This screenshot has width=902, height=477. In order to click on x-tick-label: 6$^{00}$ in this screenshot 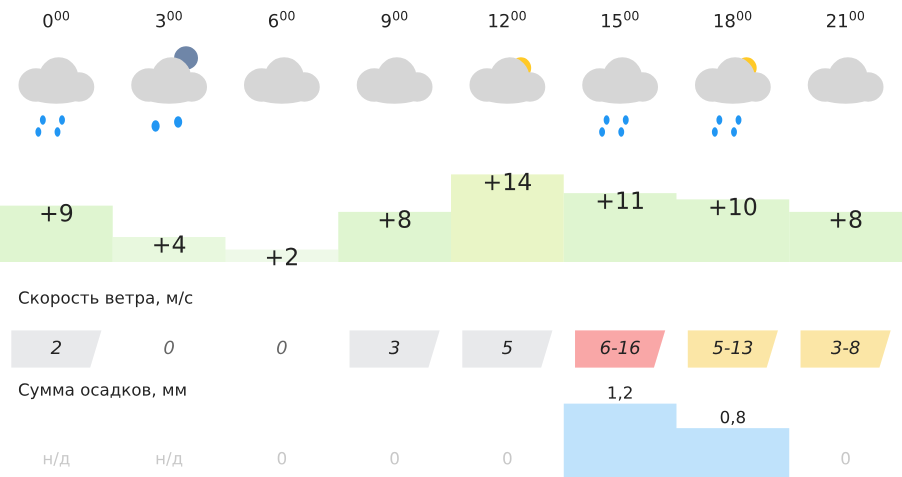, I will do `click(281, 19)`.